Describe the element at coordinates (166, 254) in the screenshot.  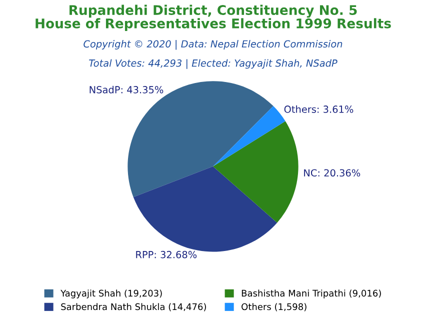
I see `data-label: RPP: 32.68%` at that location.